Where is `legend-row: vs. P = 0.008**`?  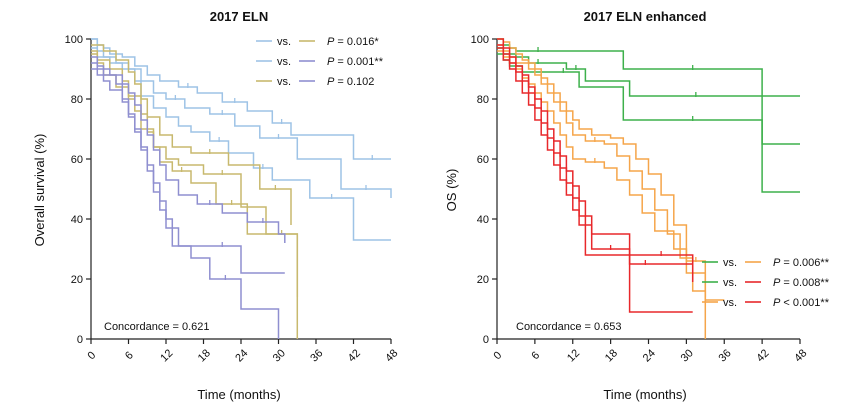
legend-row: vs. P = 0.008** is located at coordinates (766, 283).